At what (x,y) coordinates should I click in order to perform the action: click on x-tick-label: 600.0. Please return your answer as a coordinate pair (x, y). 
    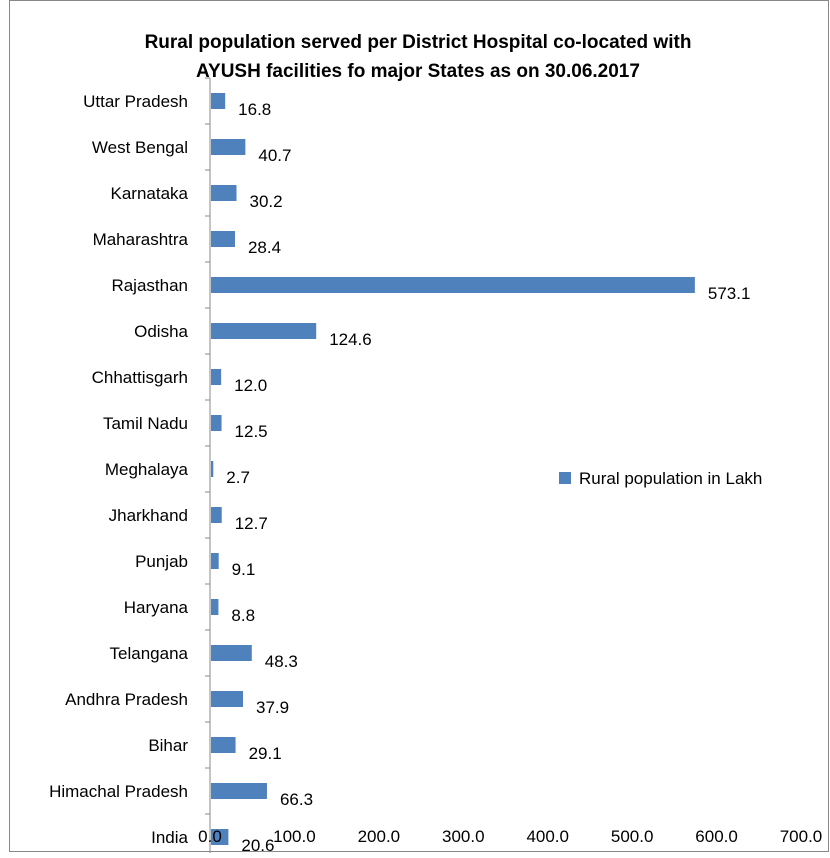
    Looking at the image, I should click on (716, 836).